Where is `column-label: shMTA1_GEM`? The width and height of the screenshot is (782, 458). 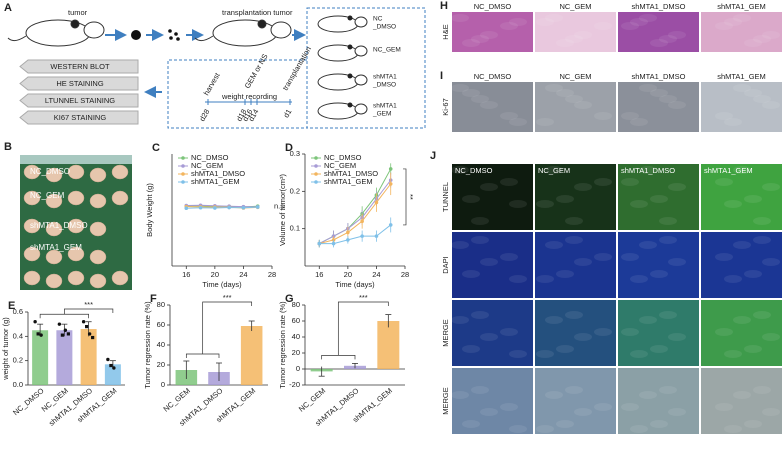 column-label: shMTA1_GEM is located at coordinates (741, 76).